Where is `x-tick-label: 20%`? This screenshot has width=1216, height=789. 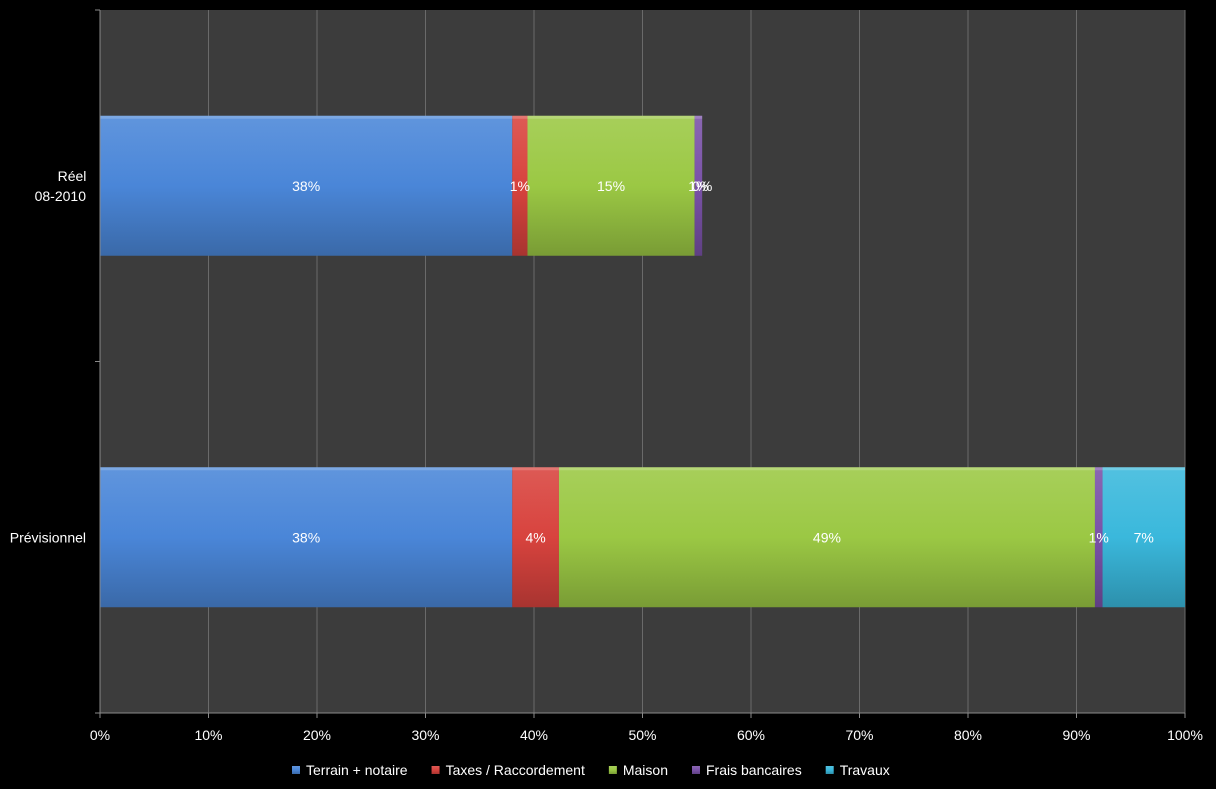 x-tick-label: 20% is located at coordinates (317, 735).